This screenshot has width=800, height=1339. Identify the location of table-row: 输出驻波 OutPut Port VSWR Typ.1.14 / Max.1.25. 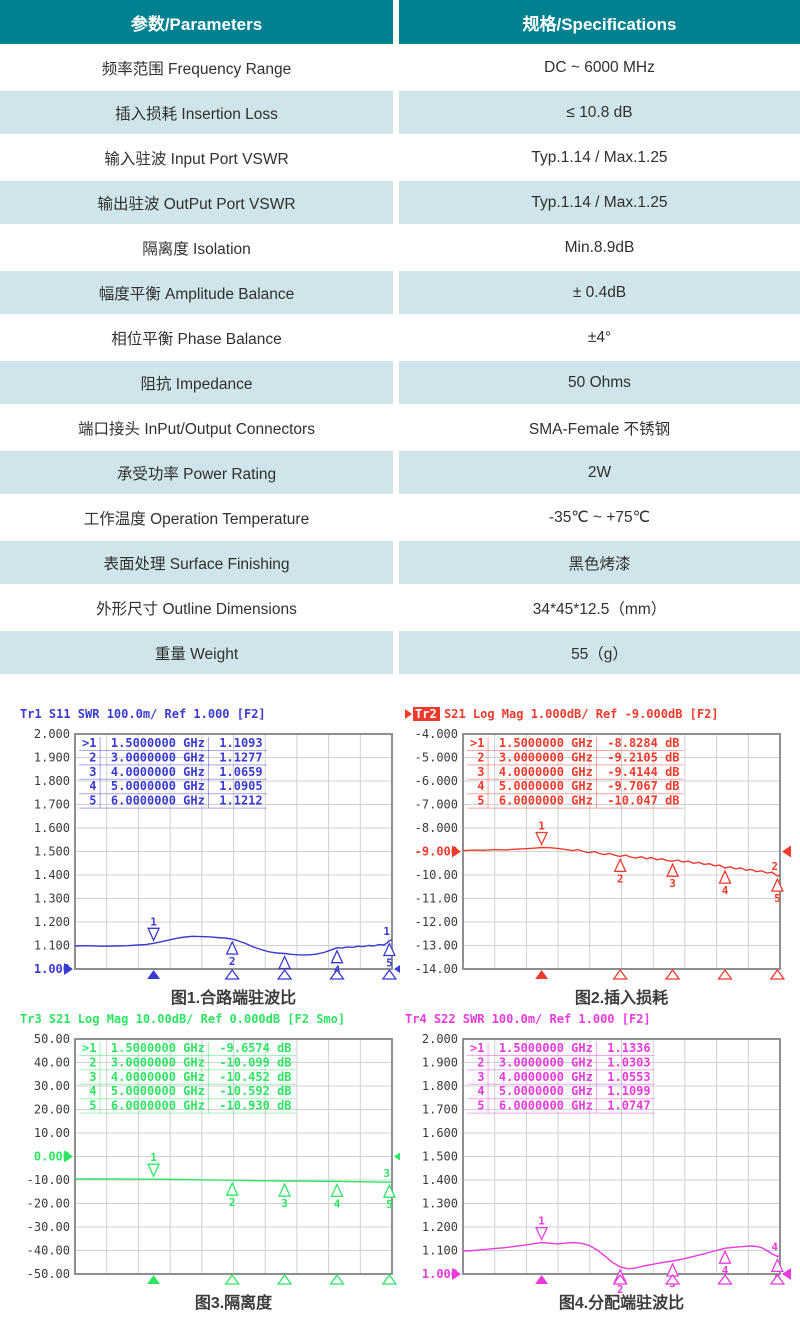
(400, 202).